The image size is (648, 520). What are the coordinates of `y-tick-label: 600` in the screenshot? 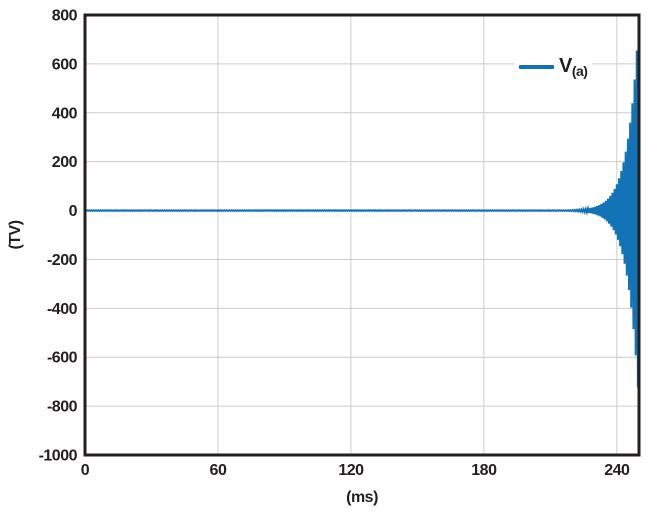 It's located at (65, 64).